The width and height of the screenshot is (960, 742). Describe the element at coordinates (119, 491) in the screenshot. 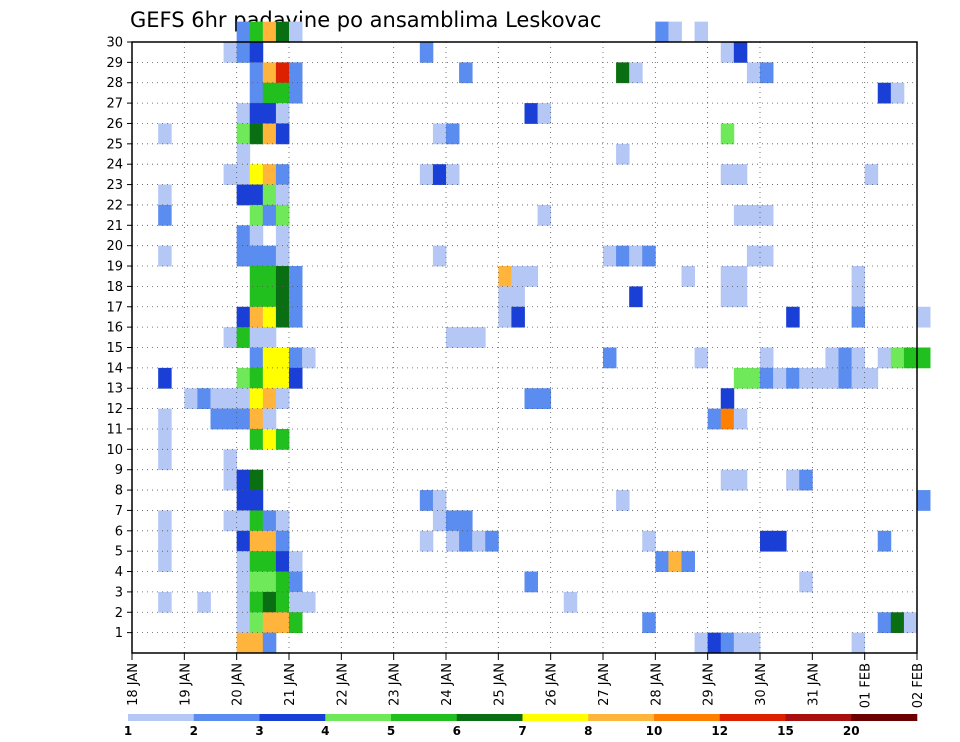

I see `y-tick-label: 8` at that location.